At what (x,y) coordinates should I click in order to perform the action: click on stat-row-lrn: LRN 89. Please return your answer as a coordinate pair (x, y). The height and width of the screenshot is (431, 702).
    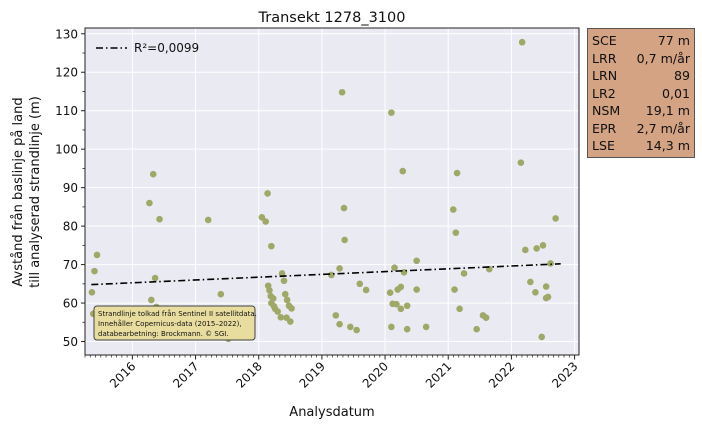
    Looking at the image, I should click on (641, 76).